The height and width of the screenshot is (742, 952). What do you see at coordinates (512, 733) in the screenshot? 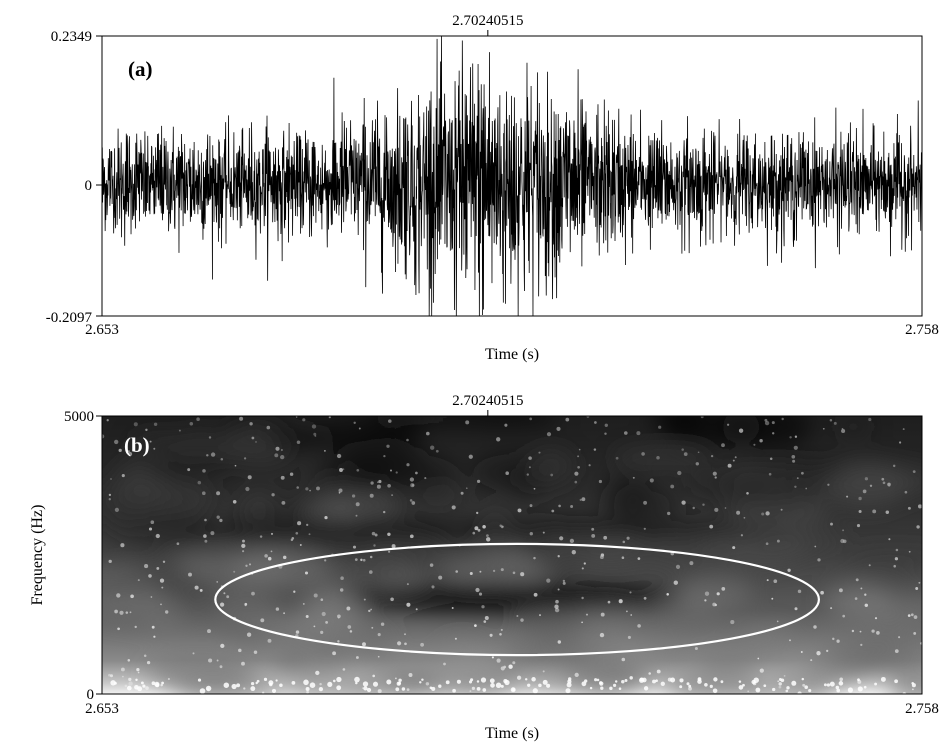
I see `spectrogram-x-axis-label: Time (s)` at bounding box center [512, 733].